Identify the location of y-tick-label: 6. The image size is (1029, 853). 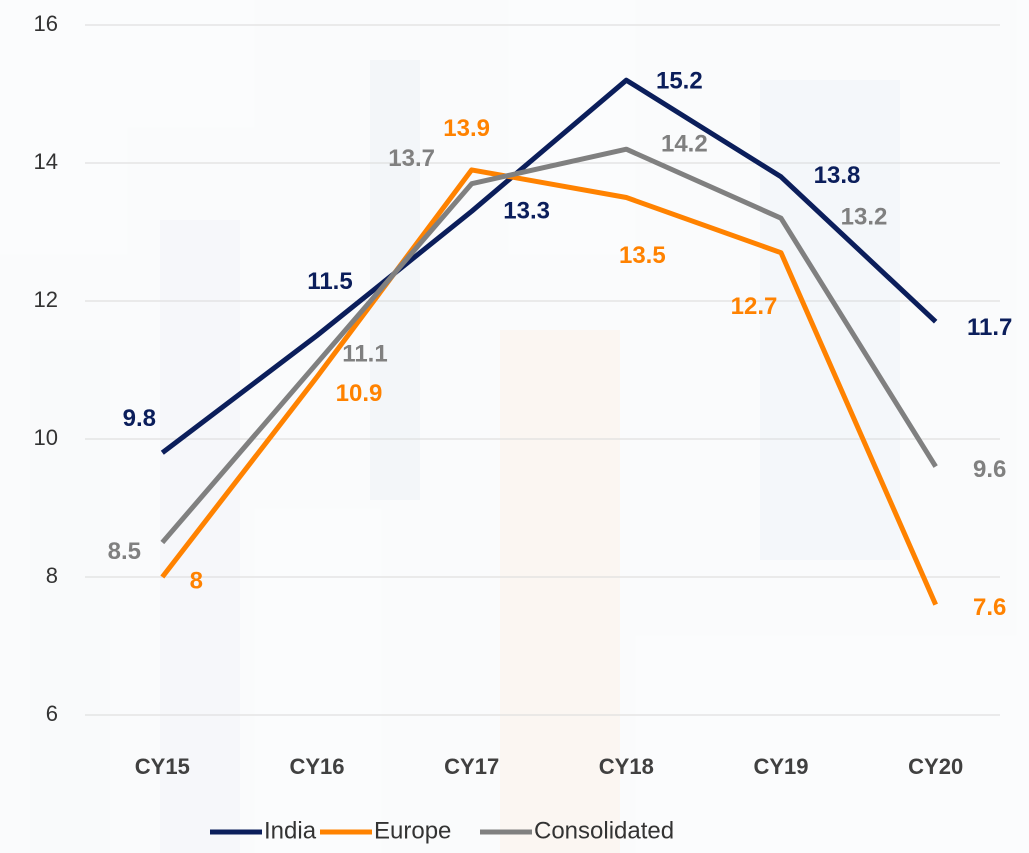
(52, 713).